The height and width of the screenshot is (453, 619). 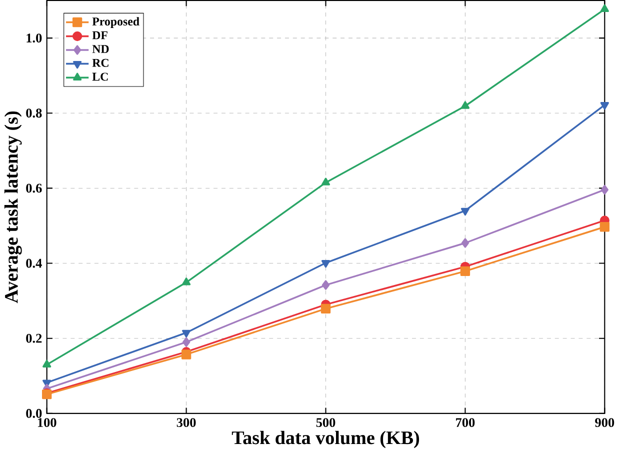 What do you see at coordinates (604, 423) in the screenshot?
I see `x-tick-label: 900` at bounding box center [604, 423].